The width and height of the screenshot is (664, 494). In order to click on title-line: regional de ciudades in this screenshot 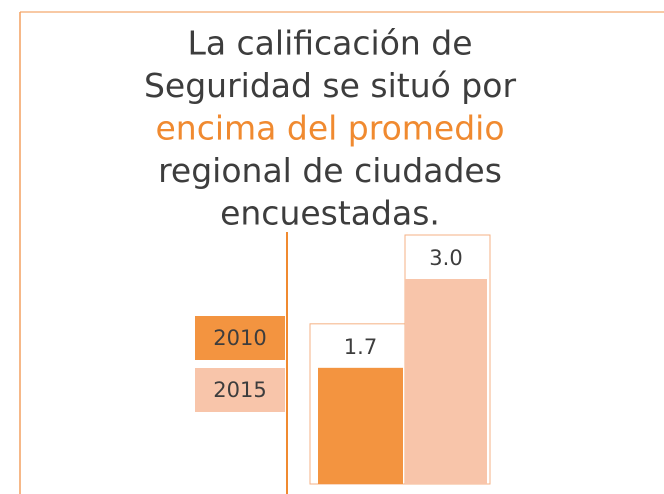, I will do `click(330, 170)`.